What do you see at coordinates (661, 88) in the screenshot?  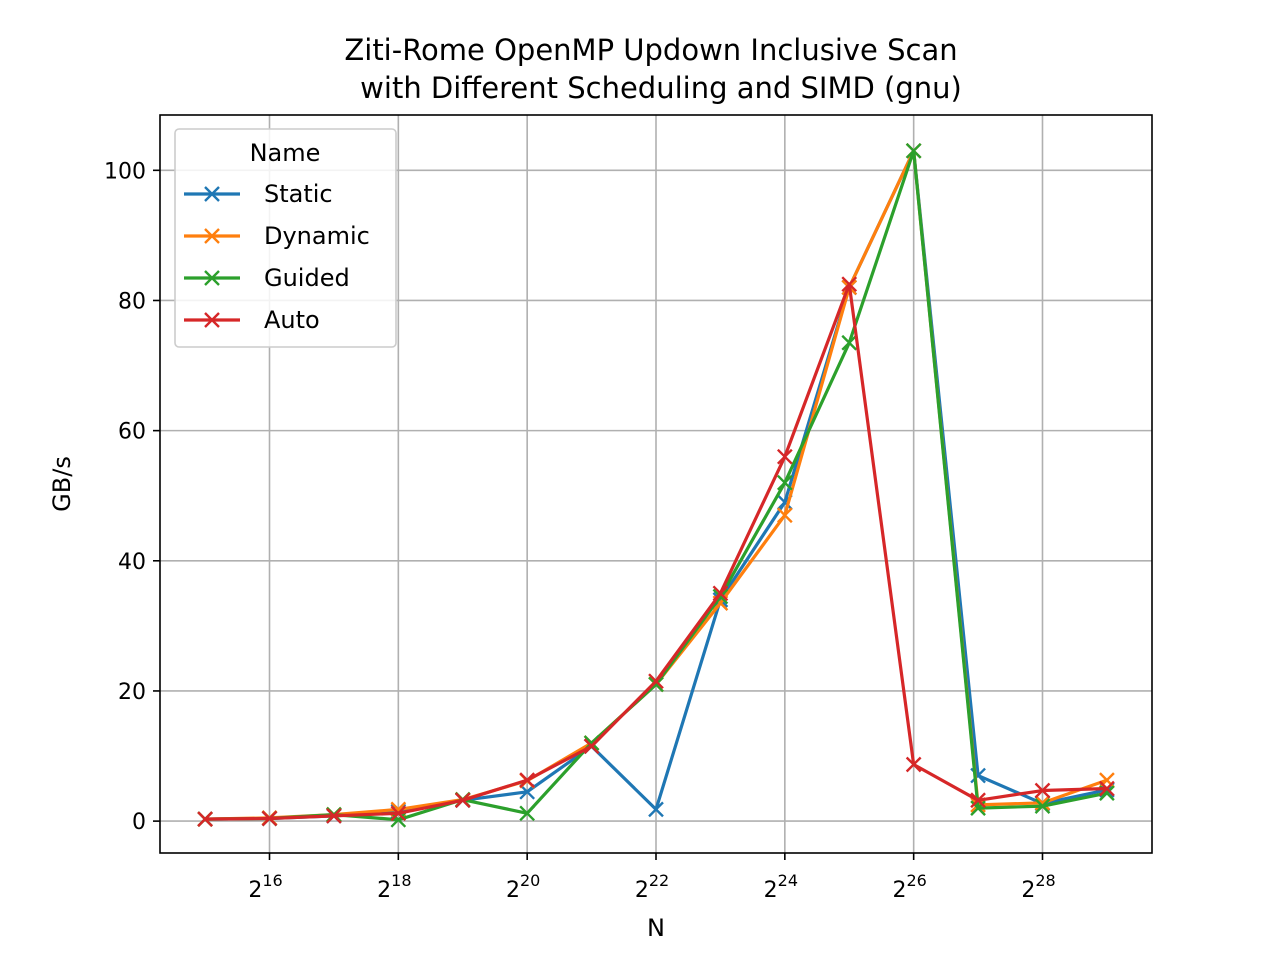 I see `chart-subtitle: with Different Scheduling and SIMD (gnu)` at bounding box center [661, 88].